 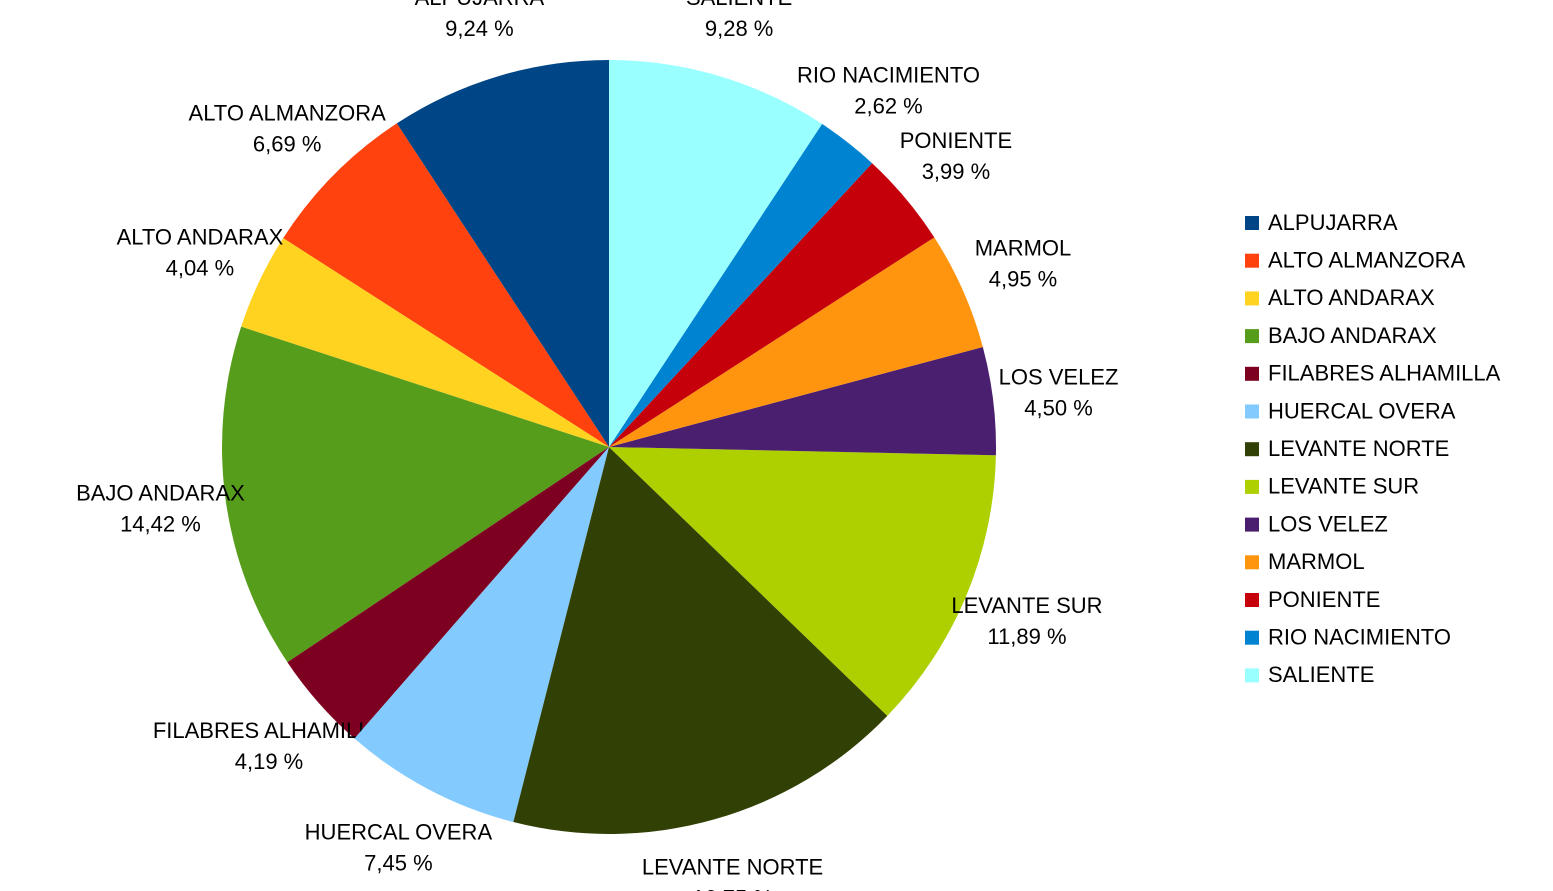 What do you see at coordinates (1026, 636) in the screenshot?
I see `slice-label-value: 11,89 %` at bounding box center [1026, 636].